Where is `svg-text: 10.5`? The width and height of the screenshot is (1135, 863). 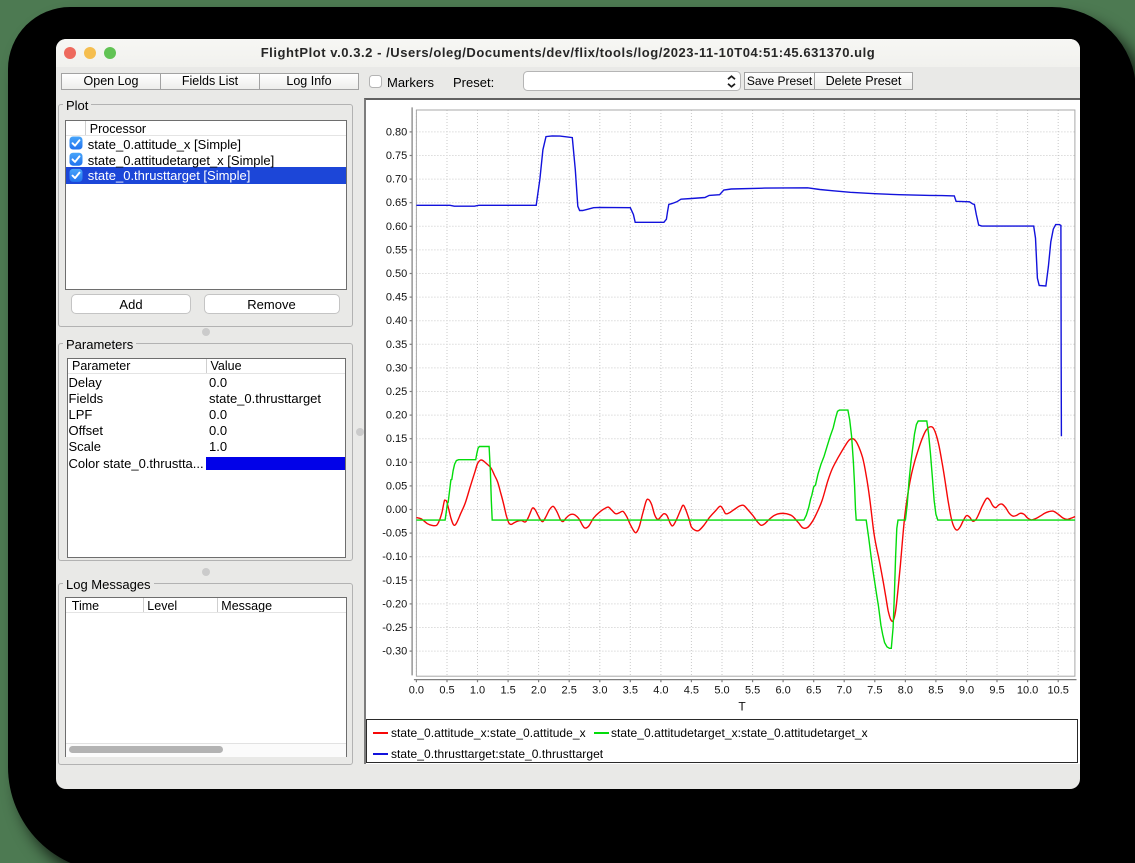
svg-text: 10.5 is located at coordinates (1057, 691).